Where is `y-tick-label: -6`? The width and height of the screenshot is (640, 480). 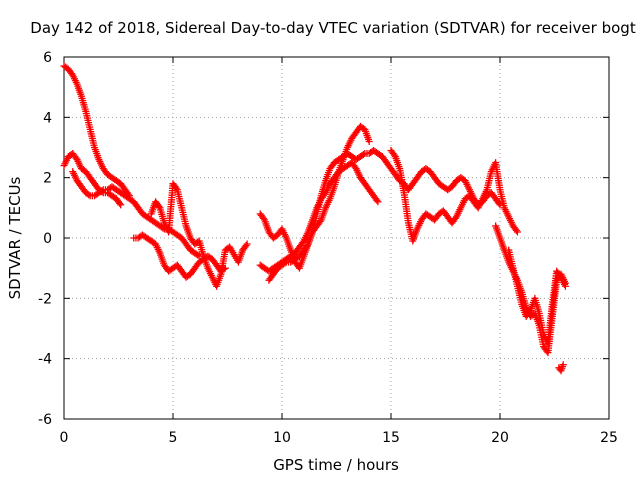 y-tick-label: -6 is located at coordinates (45, 420).